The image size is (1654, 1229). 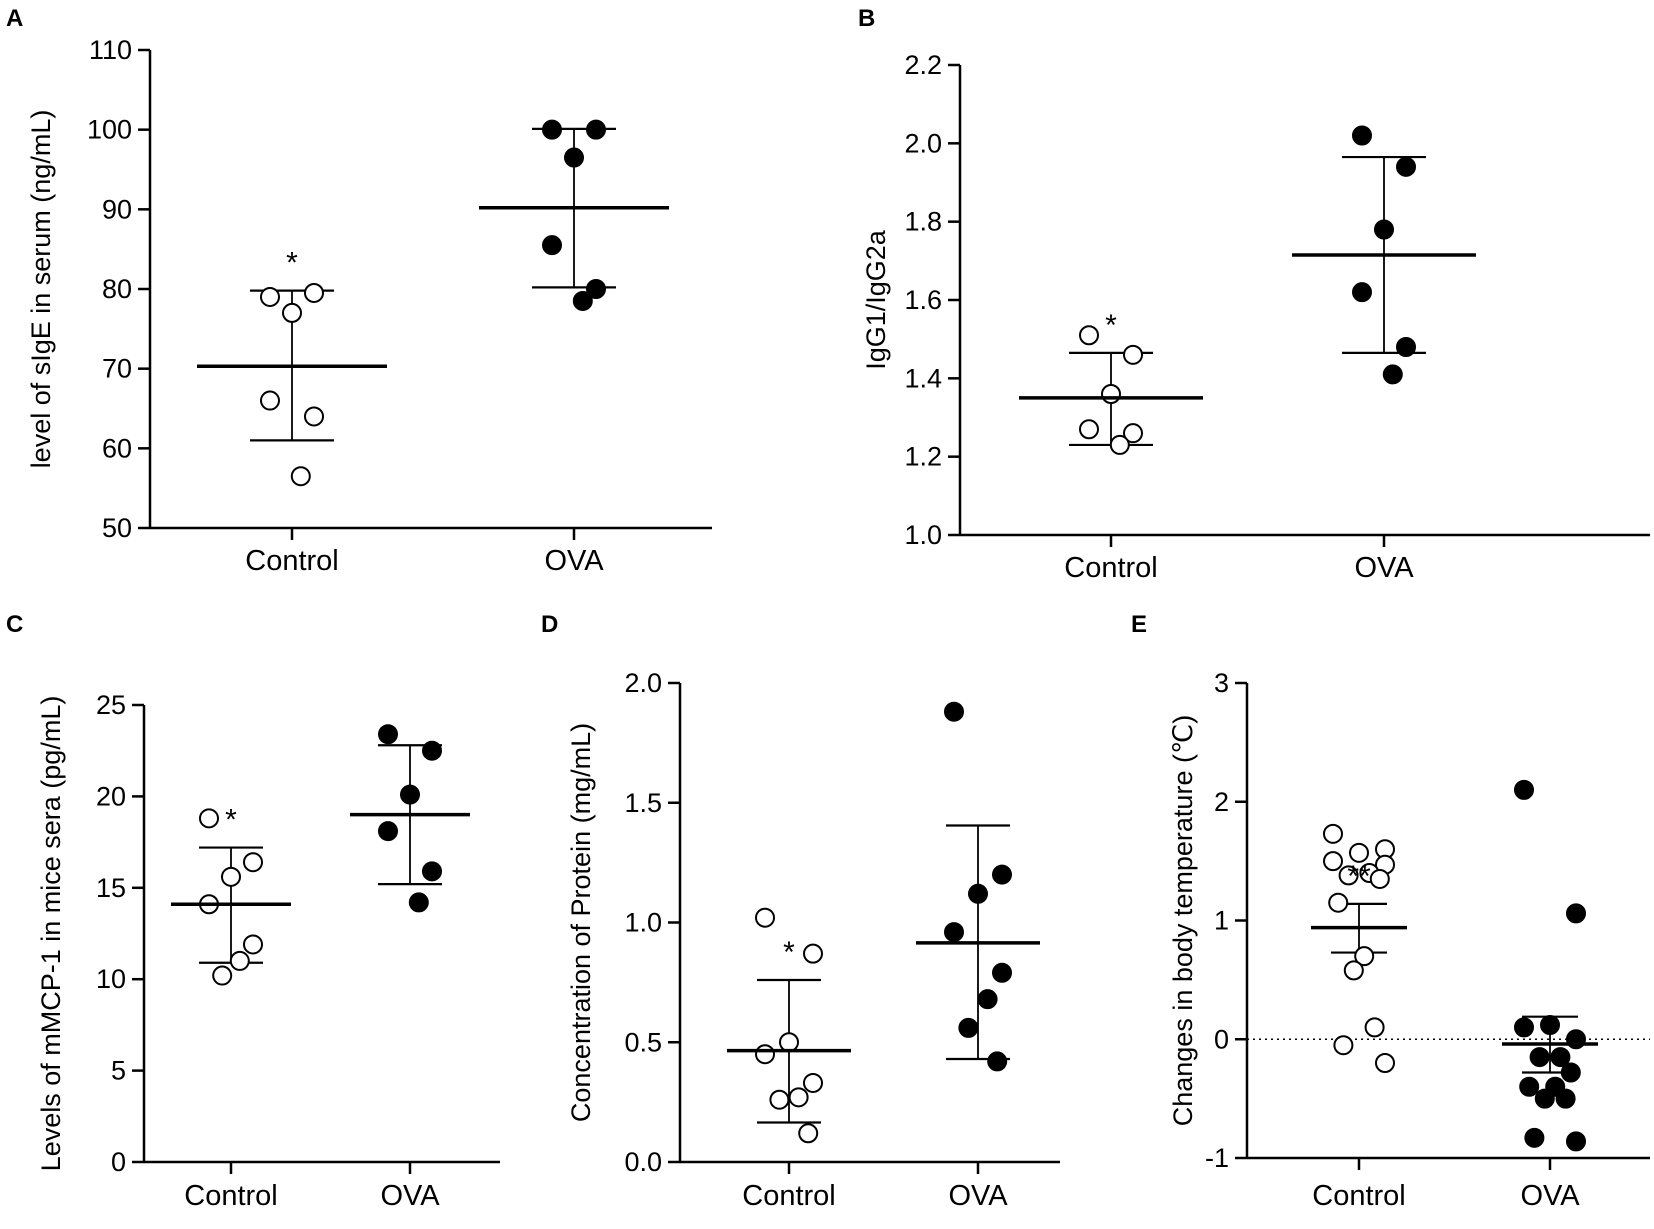 I want to click on panel-e-significance-label: **, so click(x=1359, y=876).